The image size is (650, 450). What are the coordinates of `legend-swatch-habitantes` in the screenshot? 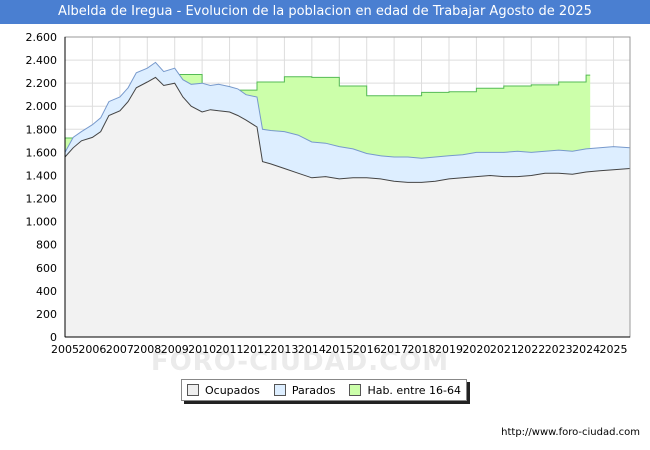 It's located at (355, 390).